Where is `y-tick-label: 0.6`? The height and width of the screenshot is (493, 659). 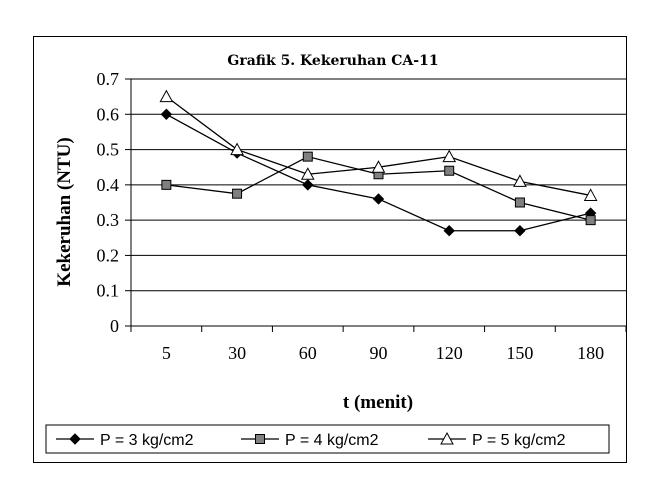 y-tick-label: 0.6 is located at coordinates (108, 114).